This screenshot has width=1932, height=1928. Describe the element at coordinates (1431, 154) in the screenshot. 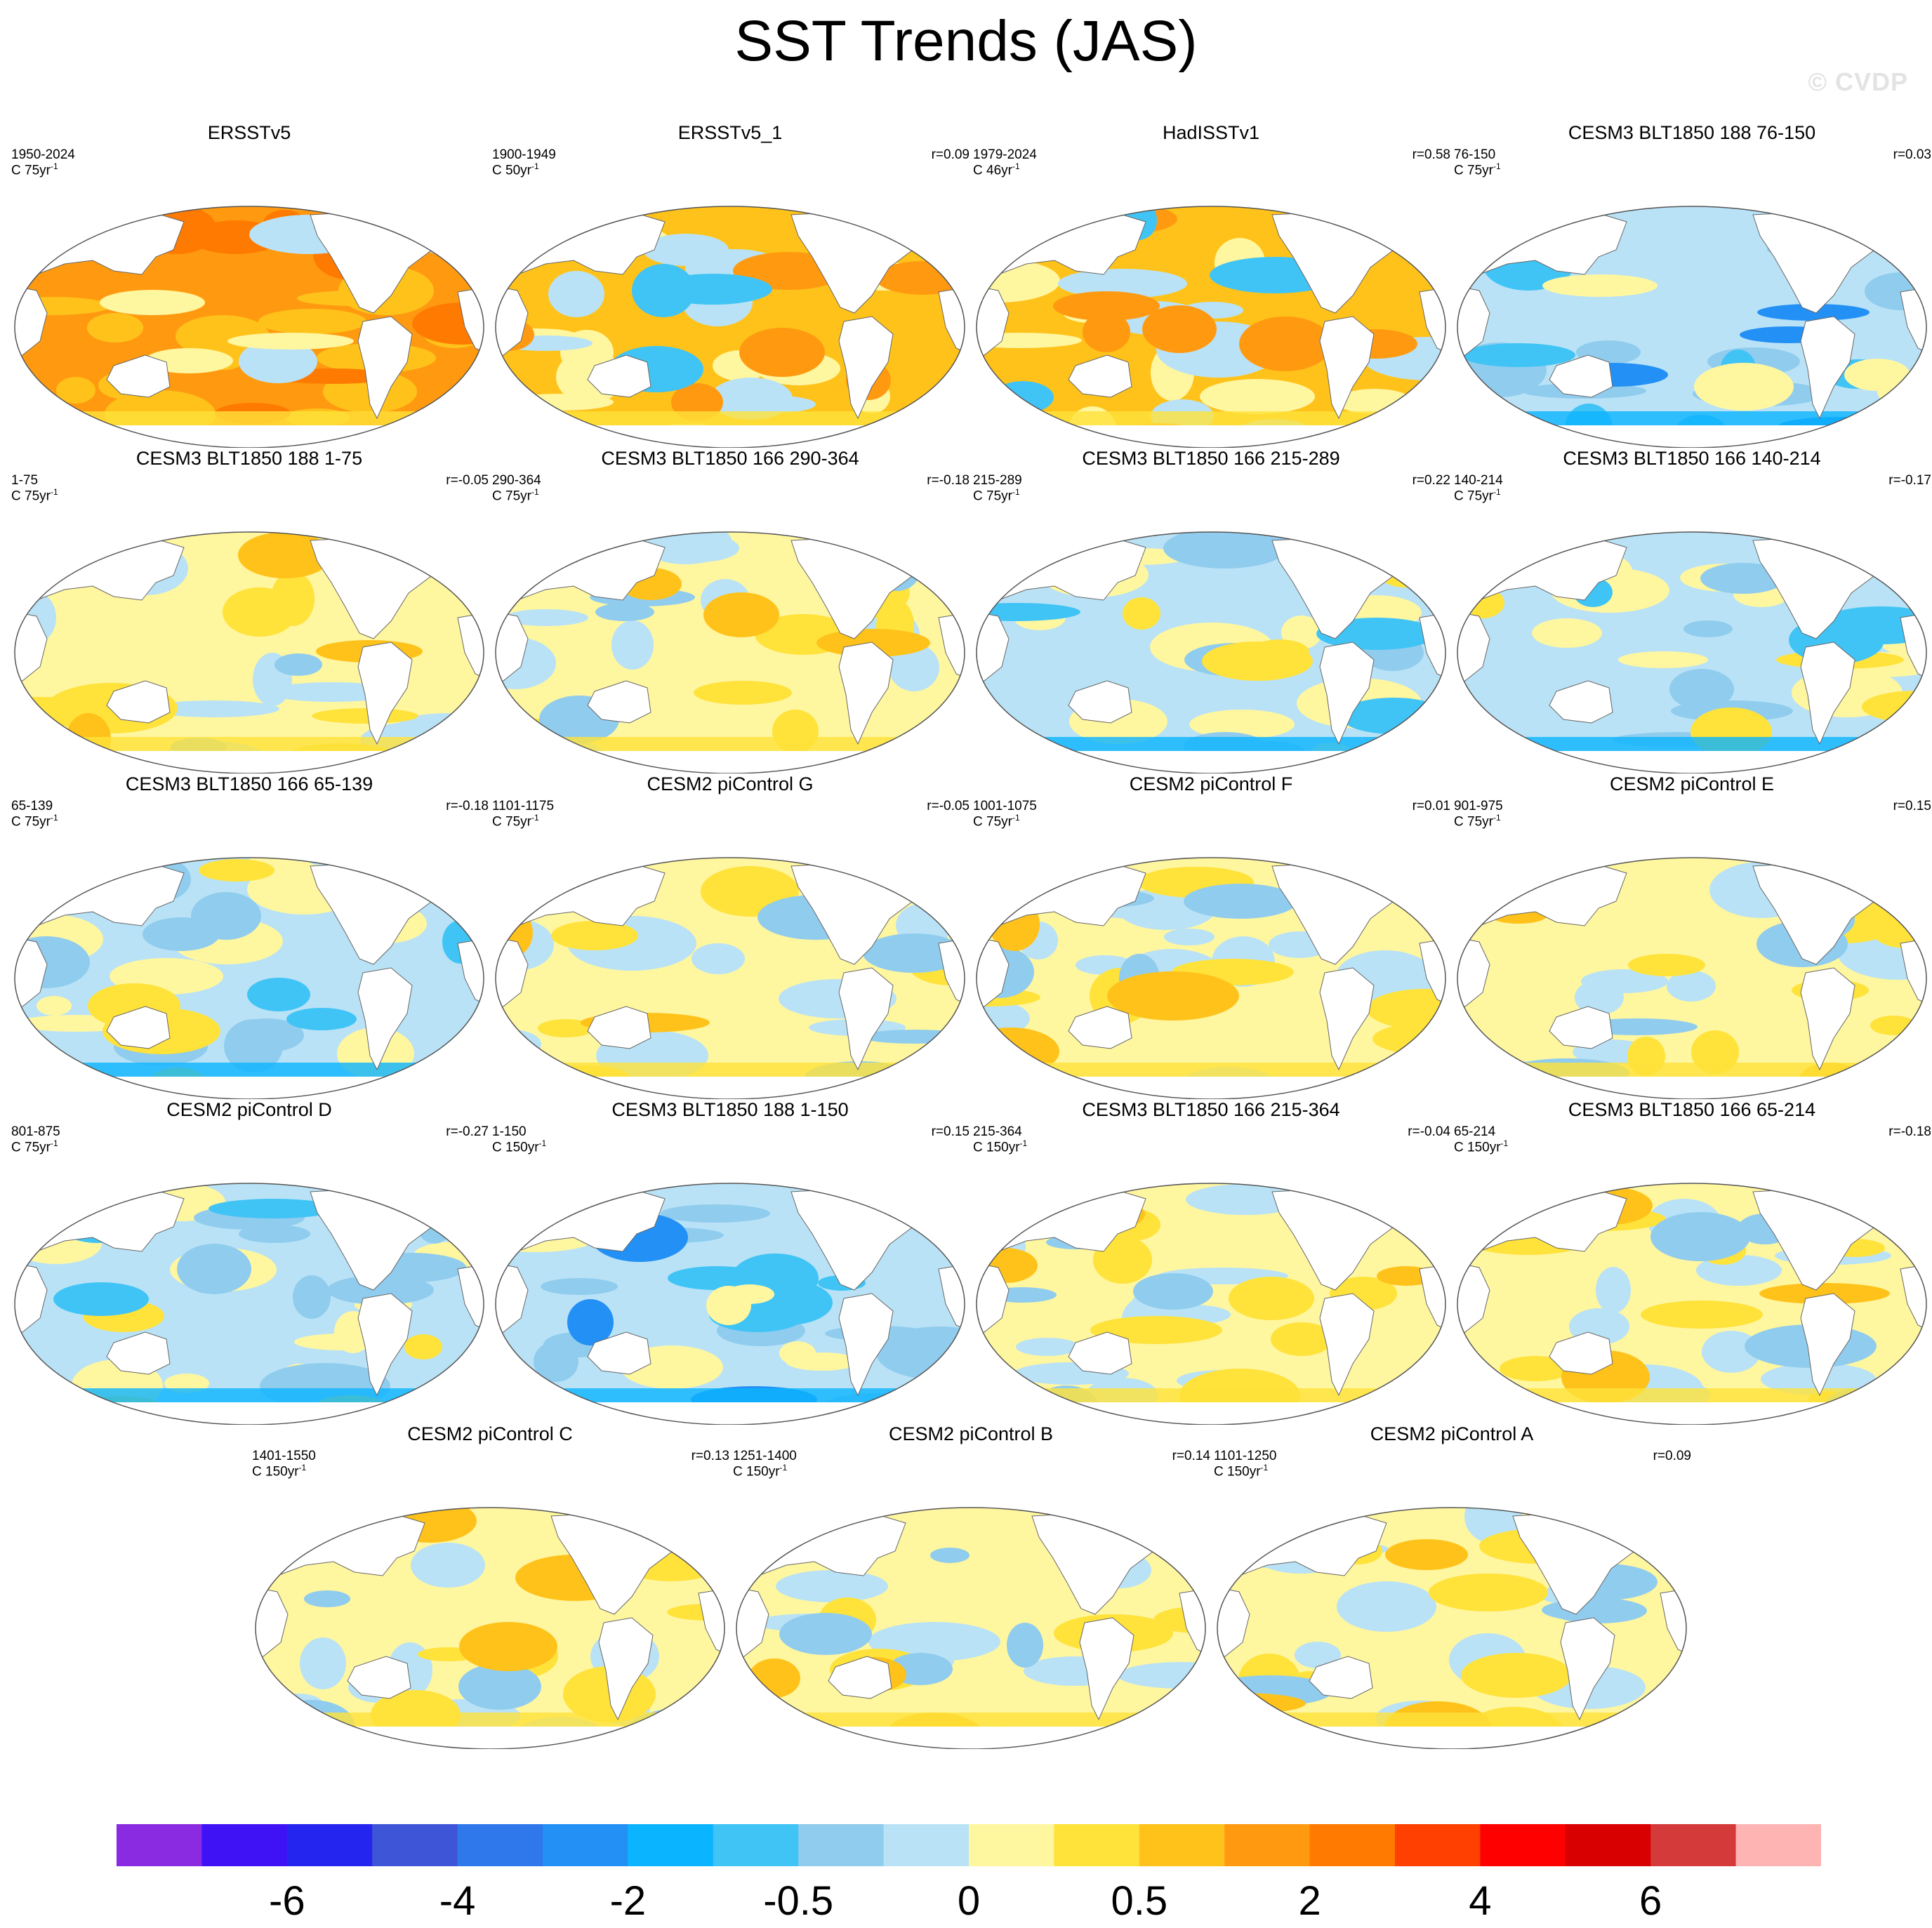

I see `pattern-correlation: r=0.58` at that location.